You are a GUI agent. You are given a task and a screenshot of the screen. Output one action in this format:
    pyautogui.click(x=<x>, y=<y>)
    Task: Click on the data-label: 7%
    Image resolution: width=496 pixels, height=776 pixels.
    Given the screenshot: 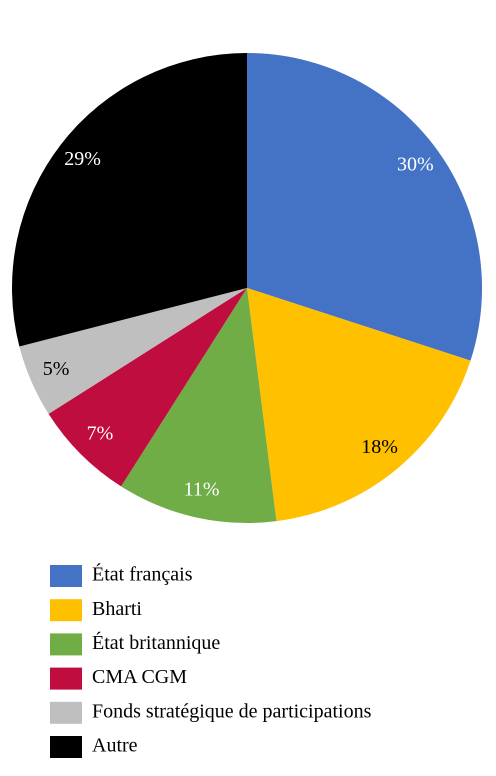 What is the action you would take?
    pyautogui.click(x=100, y=434)
    